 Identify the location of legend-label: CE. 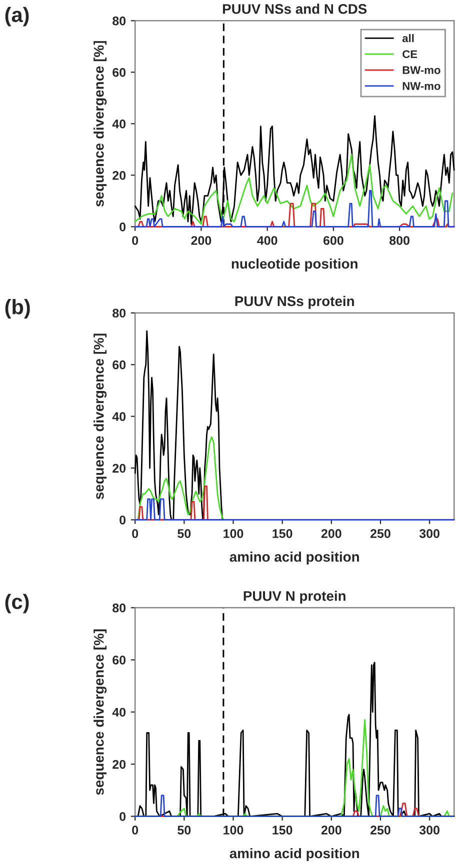
(410, 54).